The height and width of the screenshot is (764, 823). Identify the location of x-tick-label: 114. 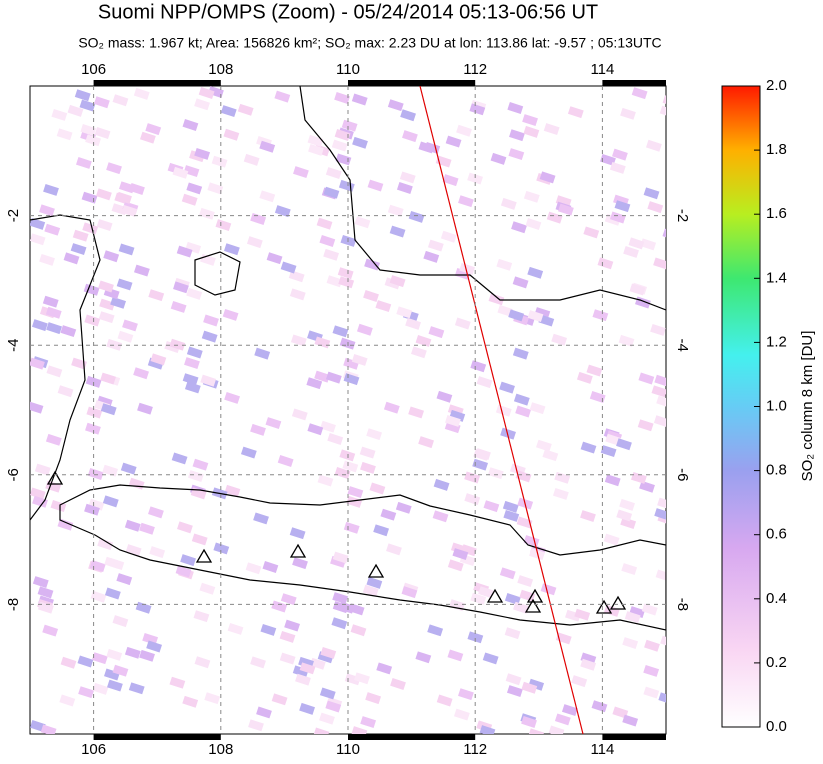
(602, 749).